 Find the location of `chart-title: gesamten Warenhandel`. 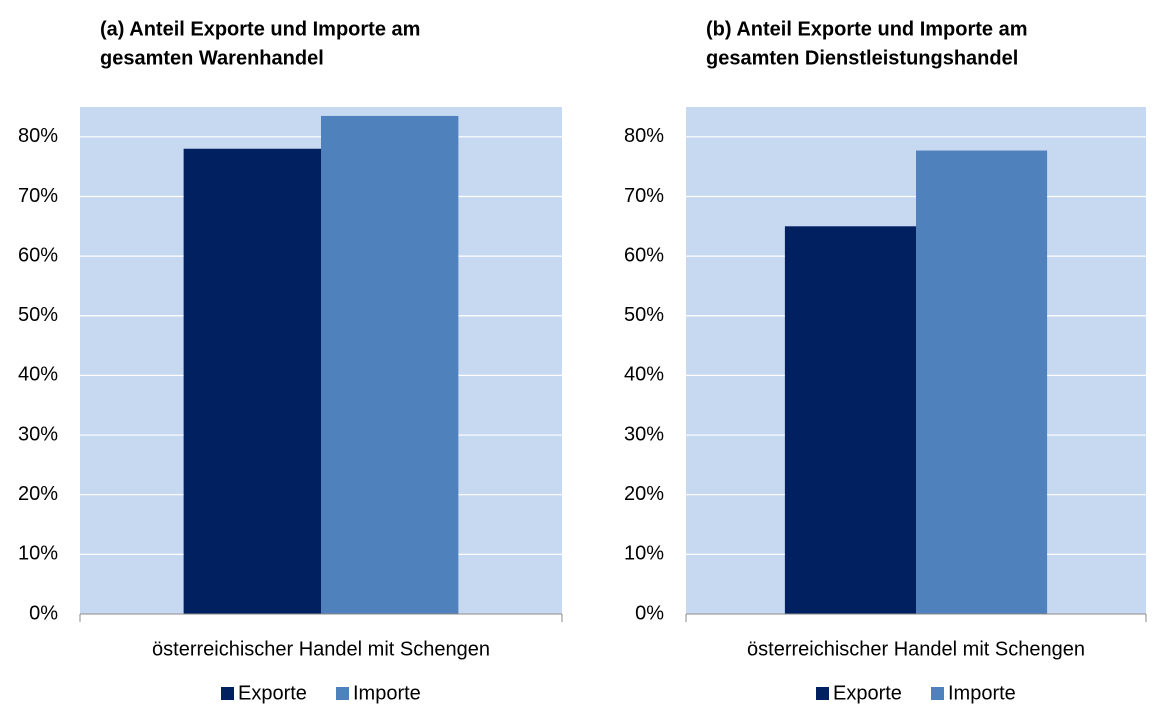

chart-title: gesamten Warenhandel is located at coordinates (212, 58).